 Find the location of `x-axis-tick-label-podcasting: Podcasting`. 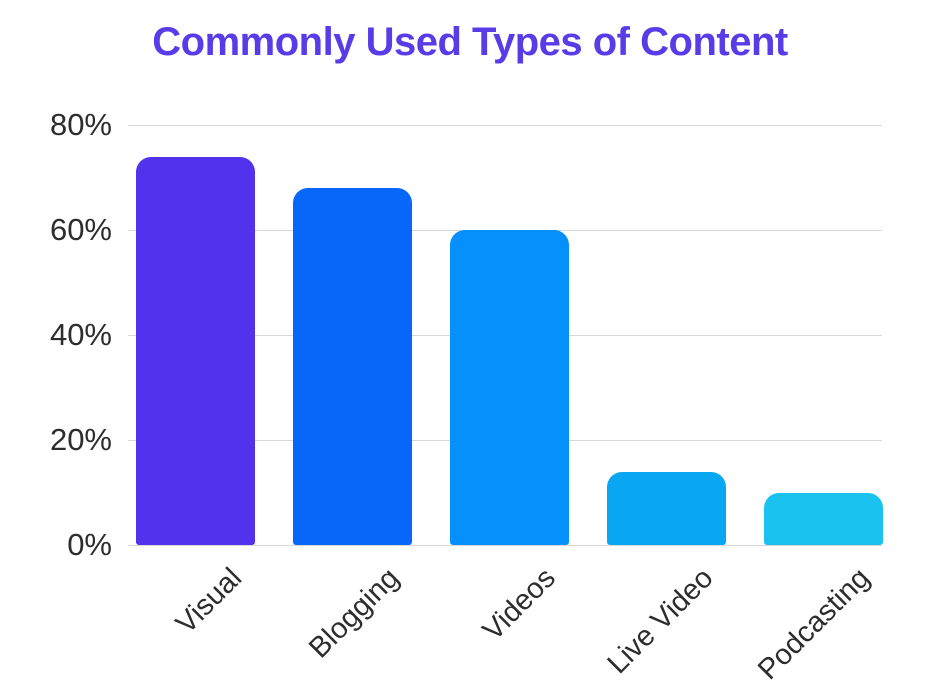

x-axis-tick-label-podcasting: Podcasting is located at coordinates (814, 624).